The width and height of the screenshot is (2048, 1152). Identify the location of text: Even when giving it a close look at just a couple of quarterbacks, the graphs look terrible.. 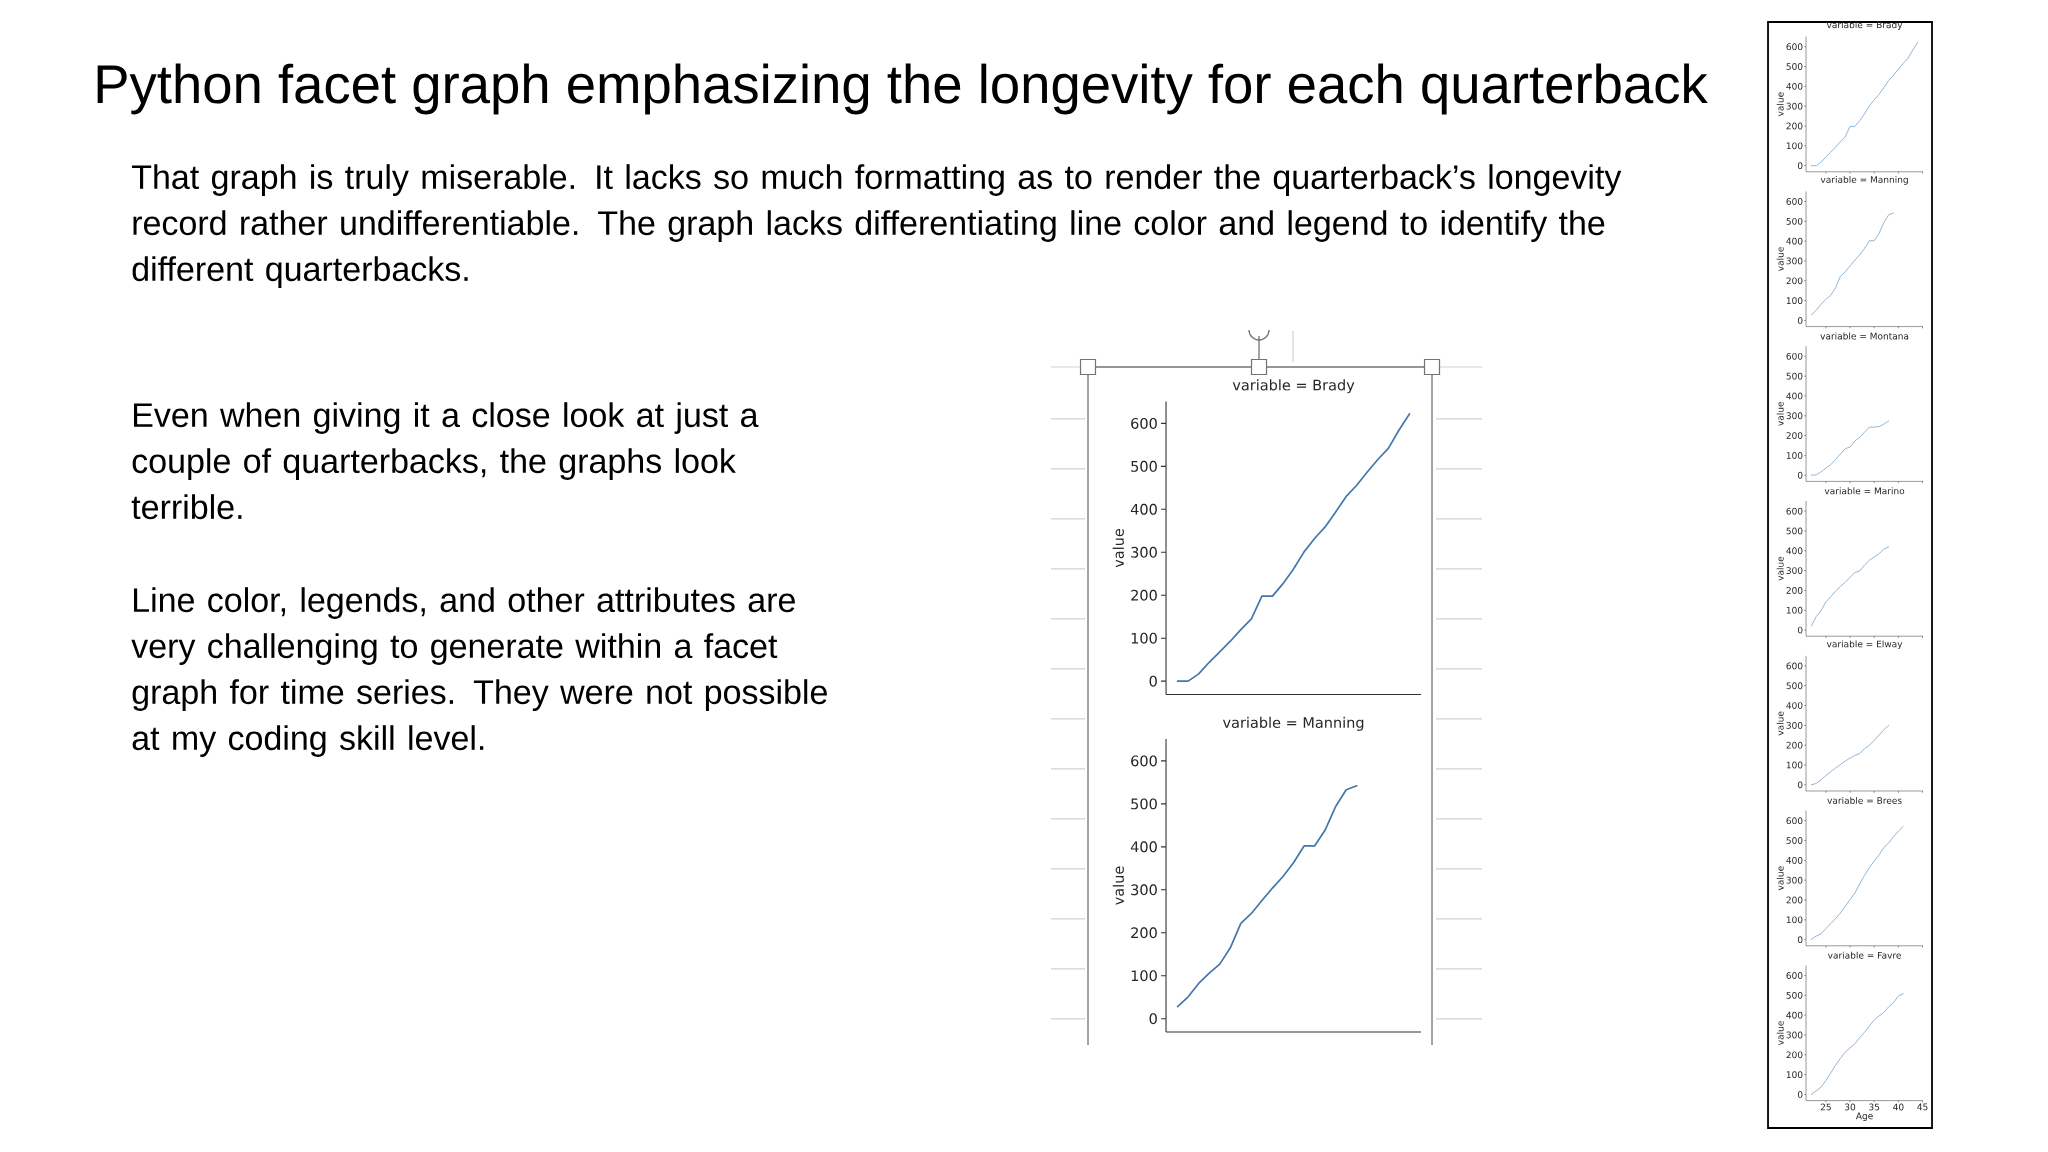
(445, 461).